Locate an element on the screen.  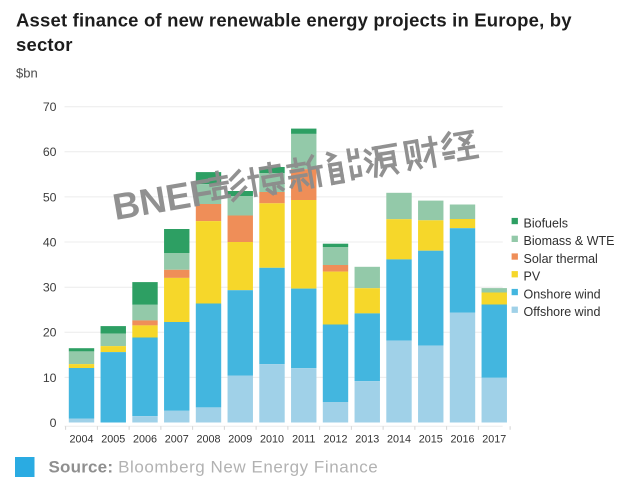
svg-text: Solar thermal is located at coordinates (561, 259).